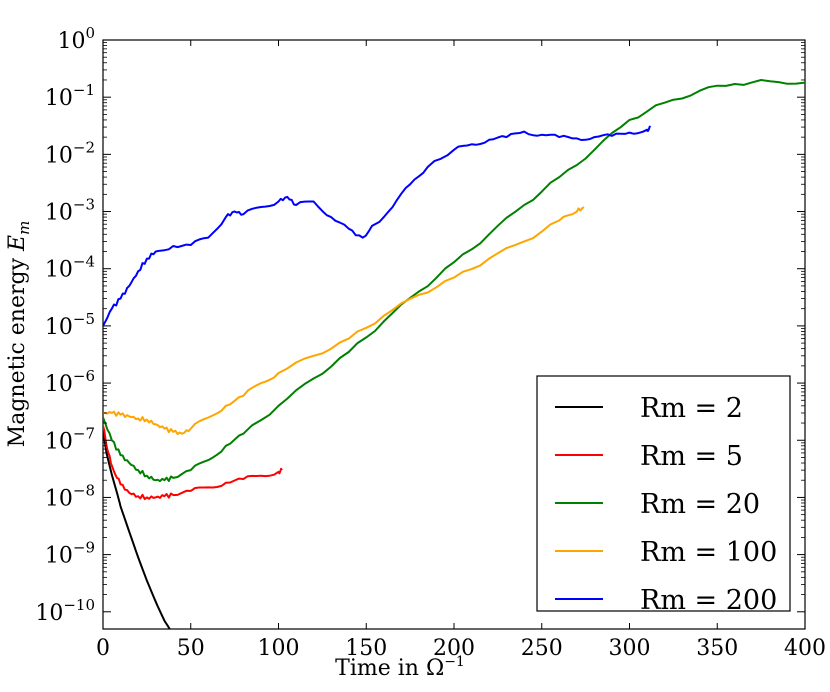 This screenshot has height=692, width=830. I want to click on legend-label: Rm = 200, so click(708, 600).